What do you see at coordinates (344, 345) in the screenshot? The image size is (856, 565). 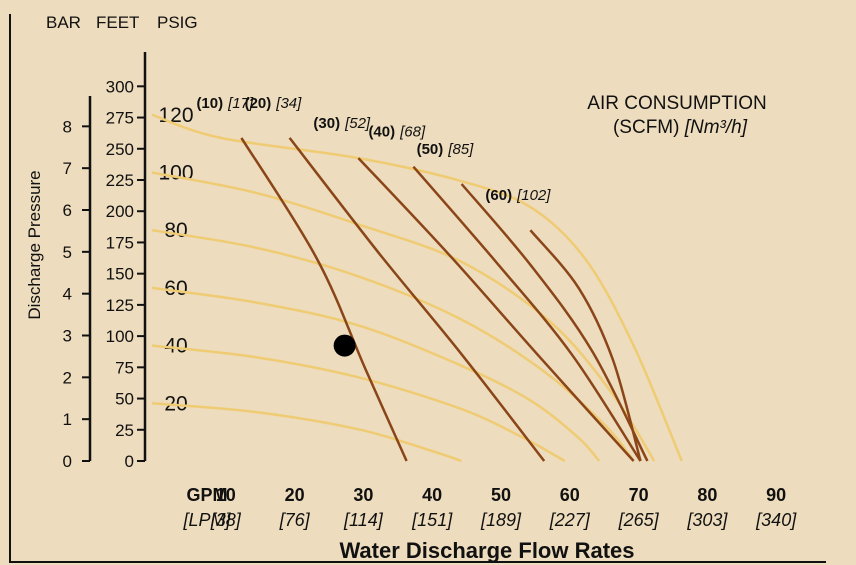 I see `operating-point-marker` at bounding box center [344, 345].